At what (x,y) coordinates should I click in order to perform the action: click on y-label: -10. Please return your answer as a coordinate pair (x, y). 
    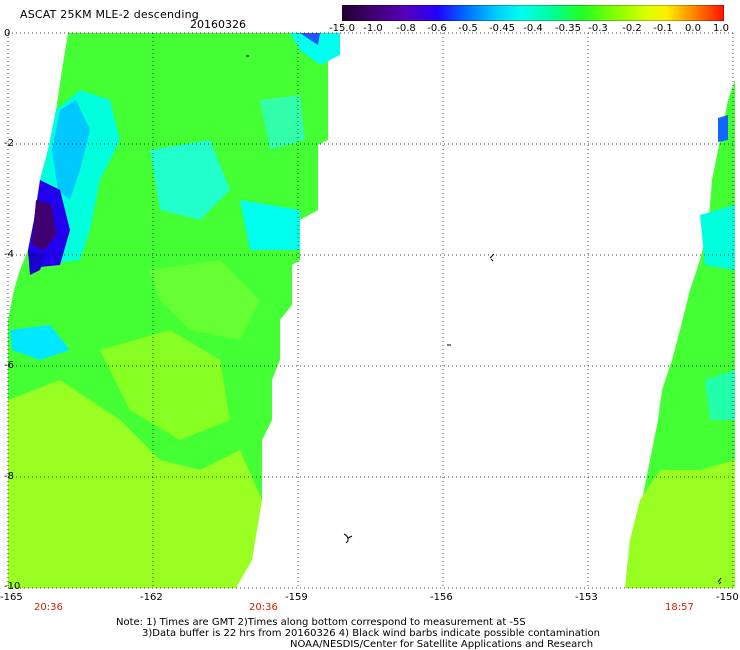
    Looking at the image, I should click on (12, 586).